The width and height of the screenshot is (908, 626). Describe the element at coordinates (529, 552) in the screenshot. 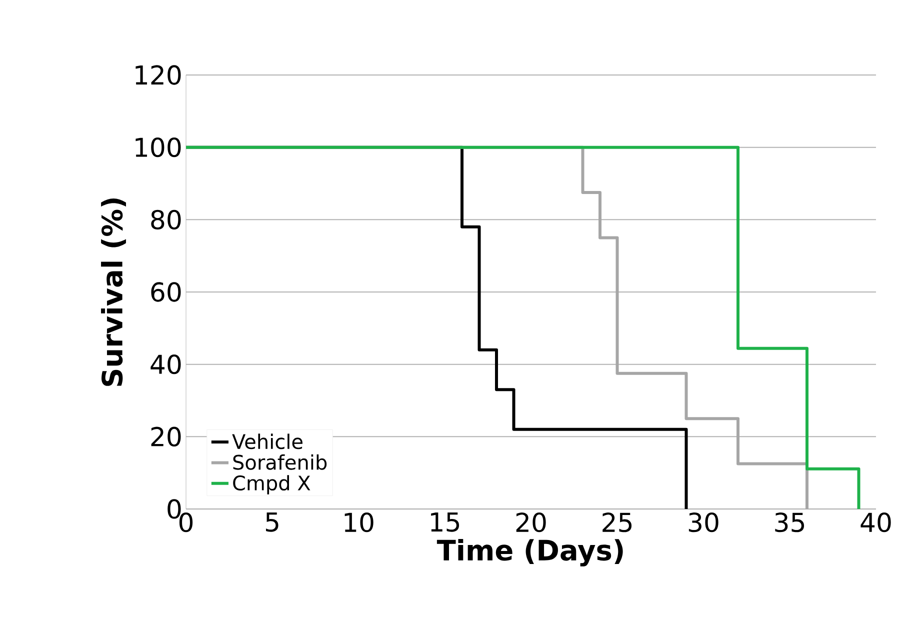

I see `x-axis-title: Time (Days)` at that location.